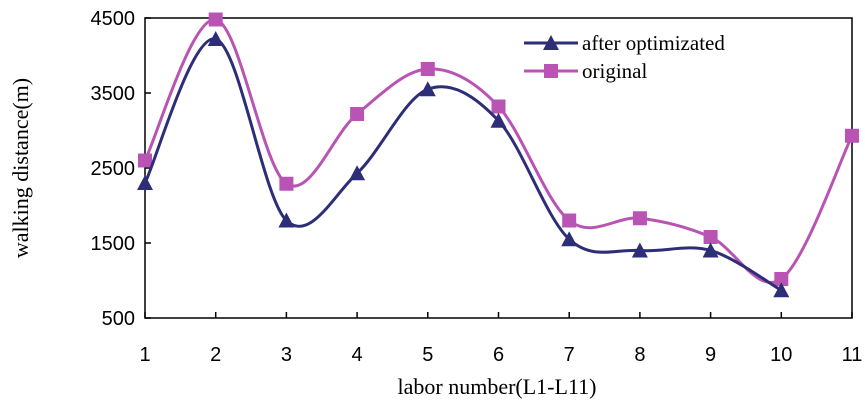  I want to click on x-tick-label: 8, so click(639, 355).